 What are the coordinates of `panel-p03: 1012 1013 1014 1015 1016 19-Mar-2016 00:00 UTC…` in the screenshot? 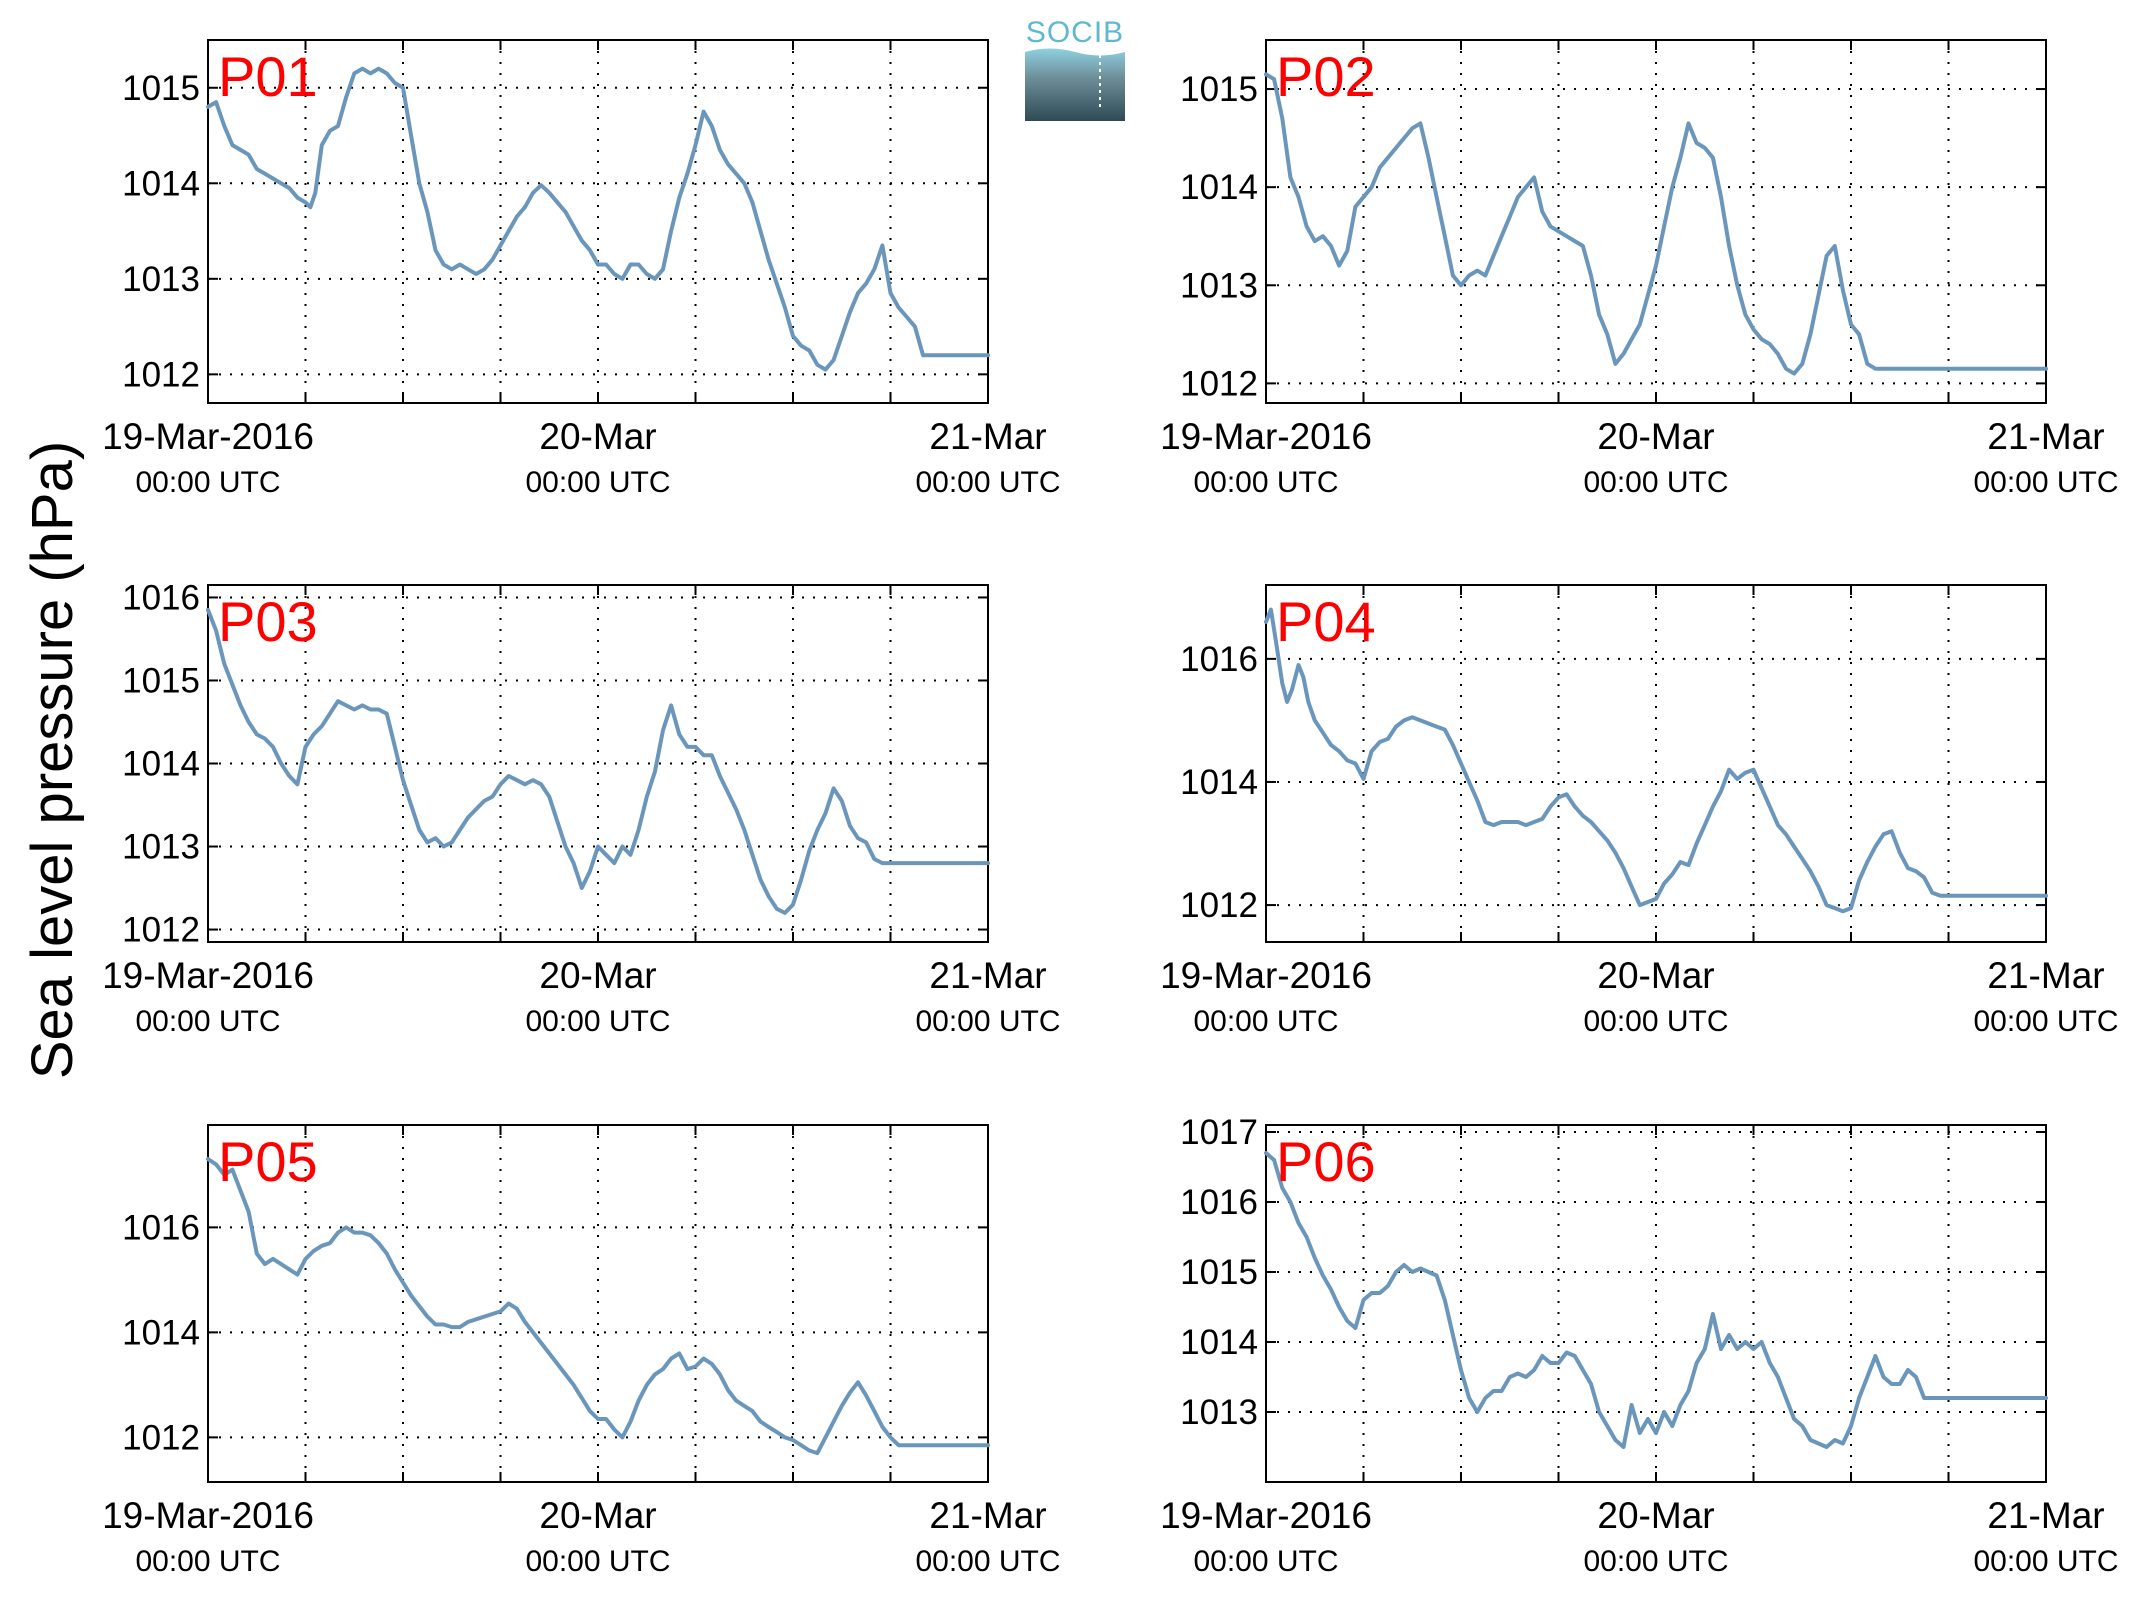 It's located at (581, 808).